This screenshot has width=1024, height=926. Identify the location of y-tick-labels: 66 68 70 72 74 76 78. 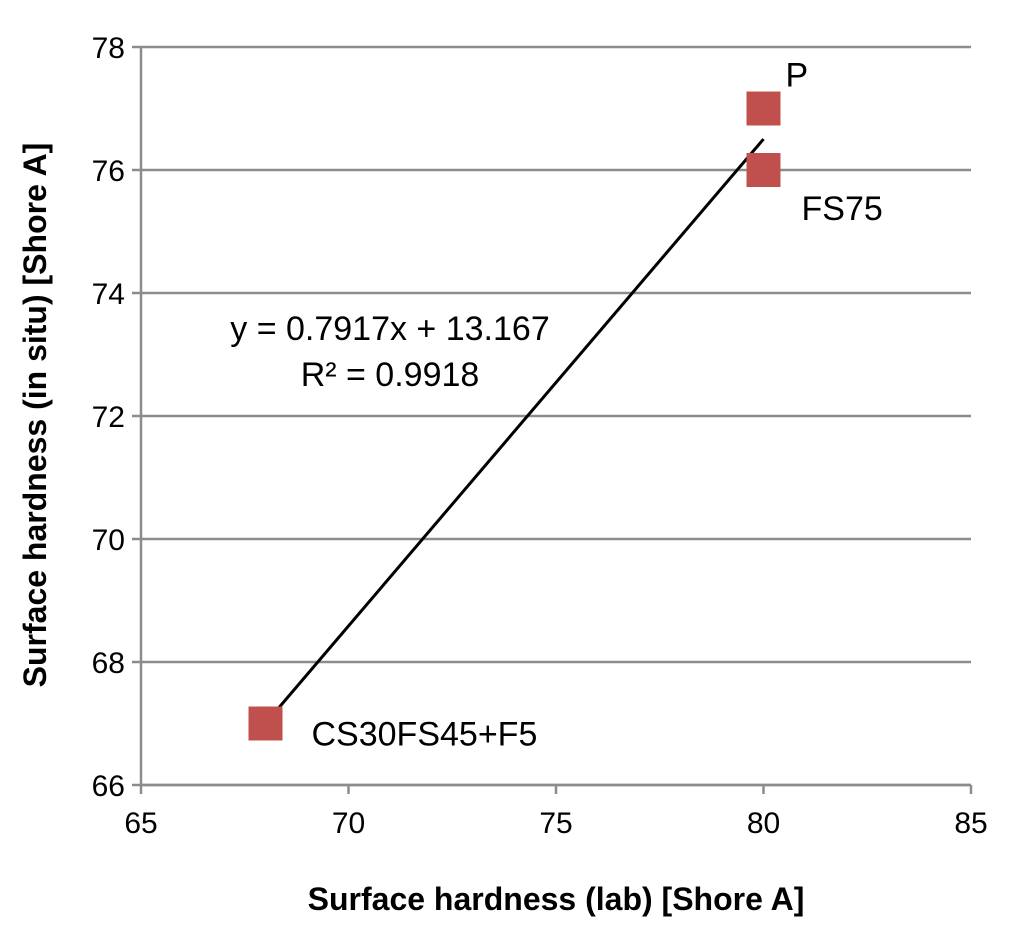
(108, 417).